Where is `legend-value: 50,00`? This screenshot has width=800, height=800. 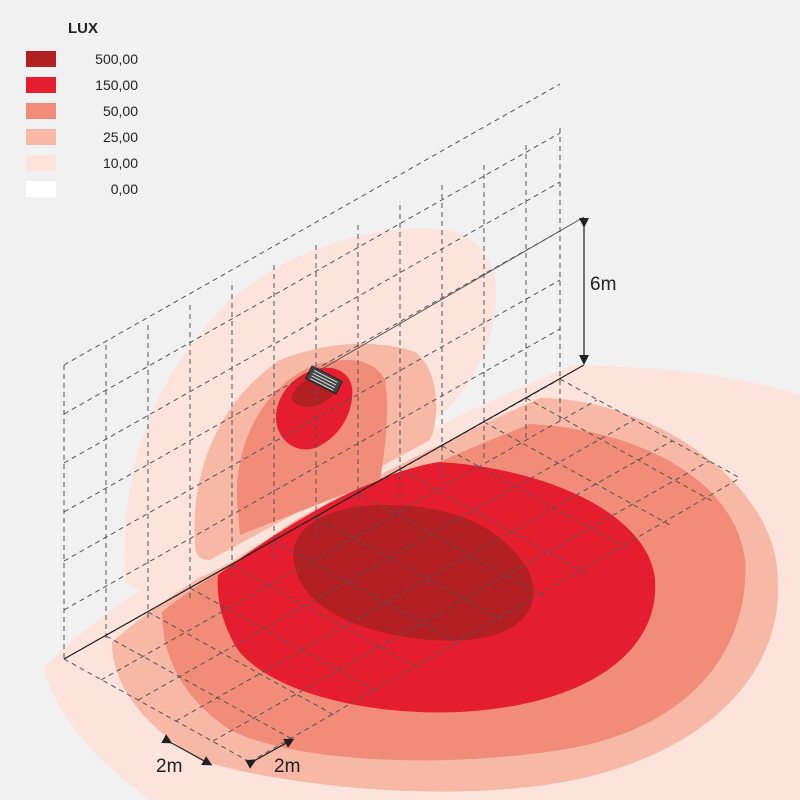 legend-value: 50,00 is located at coordinates (120, 111).